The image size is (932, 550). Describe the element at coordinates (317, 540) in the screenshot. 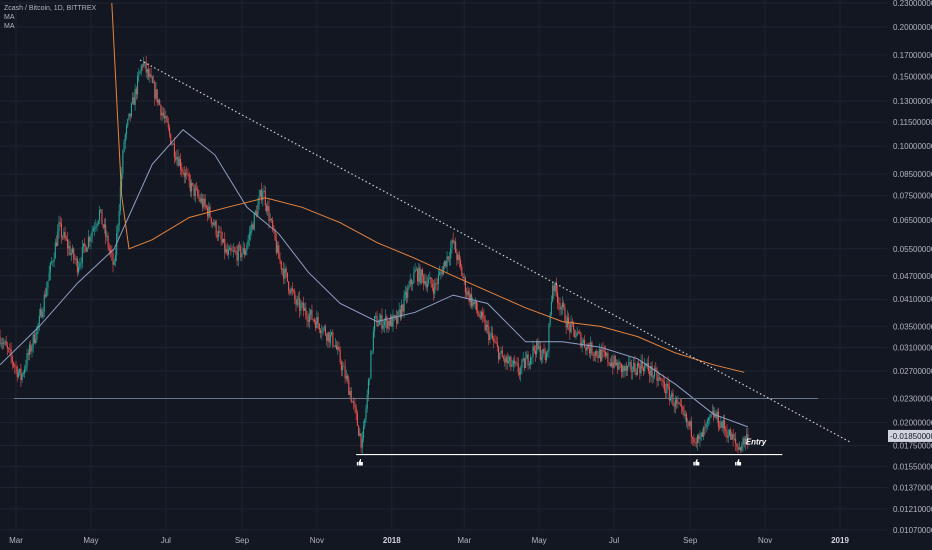

I see `time-tick-label: Nov` at that location.